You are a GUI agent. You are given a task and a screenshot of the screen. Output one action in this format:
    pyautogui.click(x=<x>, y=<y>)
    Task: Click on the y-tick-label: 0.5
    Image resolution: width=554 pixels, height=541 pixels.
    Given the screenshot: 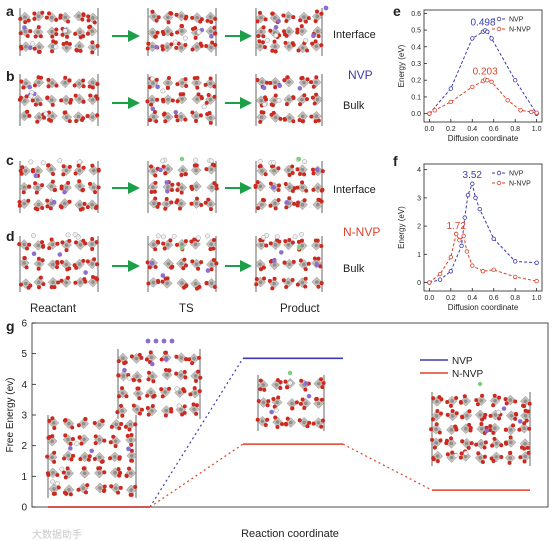 What is the action you would take?
    pyautogui.click(x=416, y=31)
    